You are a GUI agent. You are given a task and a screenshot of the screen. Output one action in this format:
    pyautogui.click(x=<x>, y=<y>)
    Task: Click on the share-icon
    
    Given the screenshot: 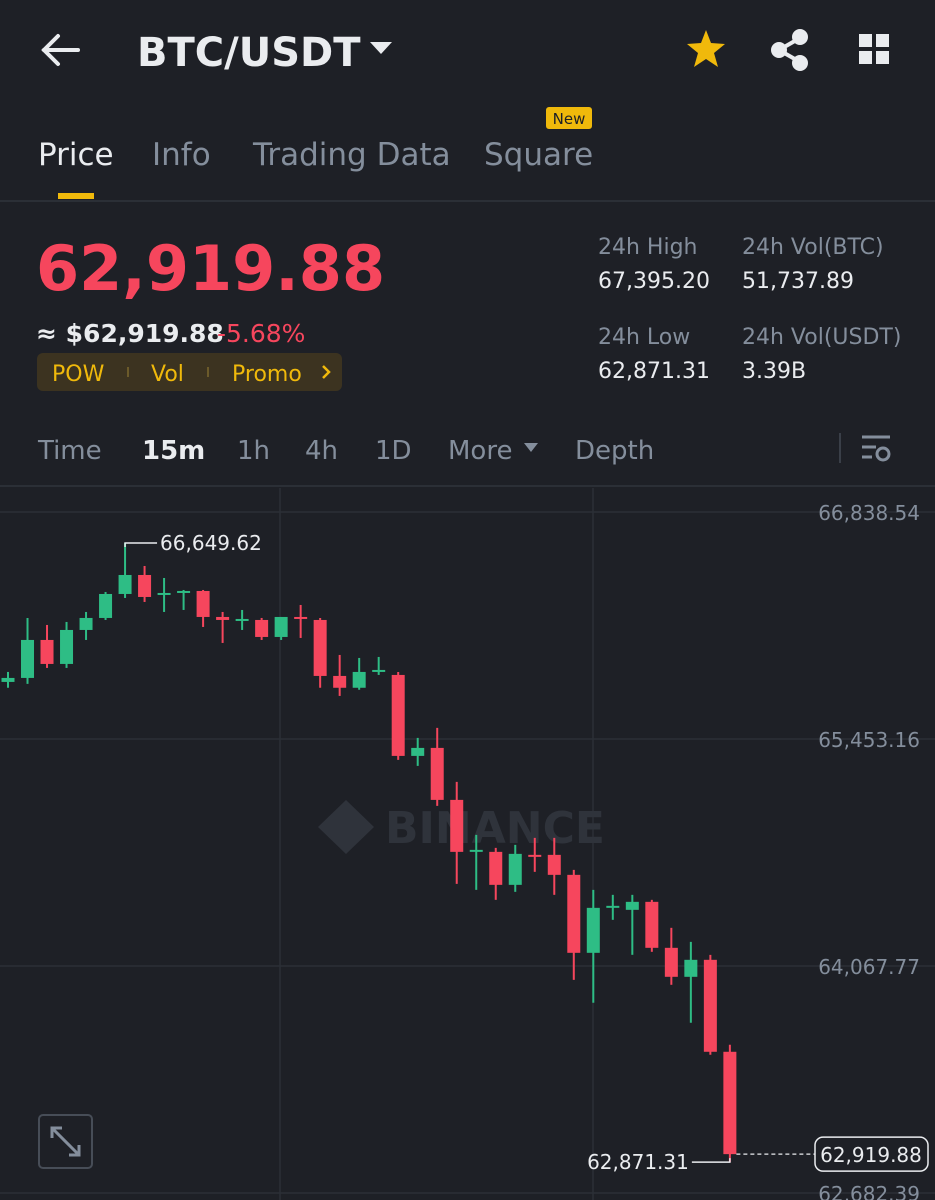 What is the action you would take?
    pyautogui.click(x=789, y=50)
    